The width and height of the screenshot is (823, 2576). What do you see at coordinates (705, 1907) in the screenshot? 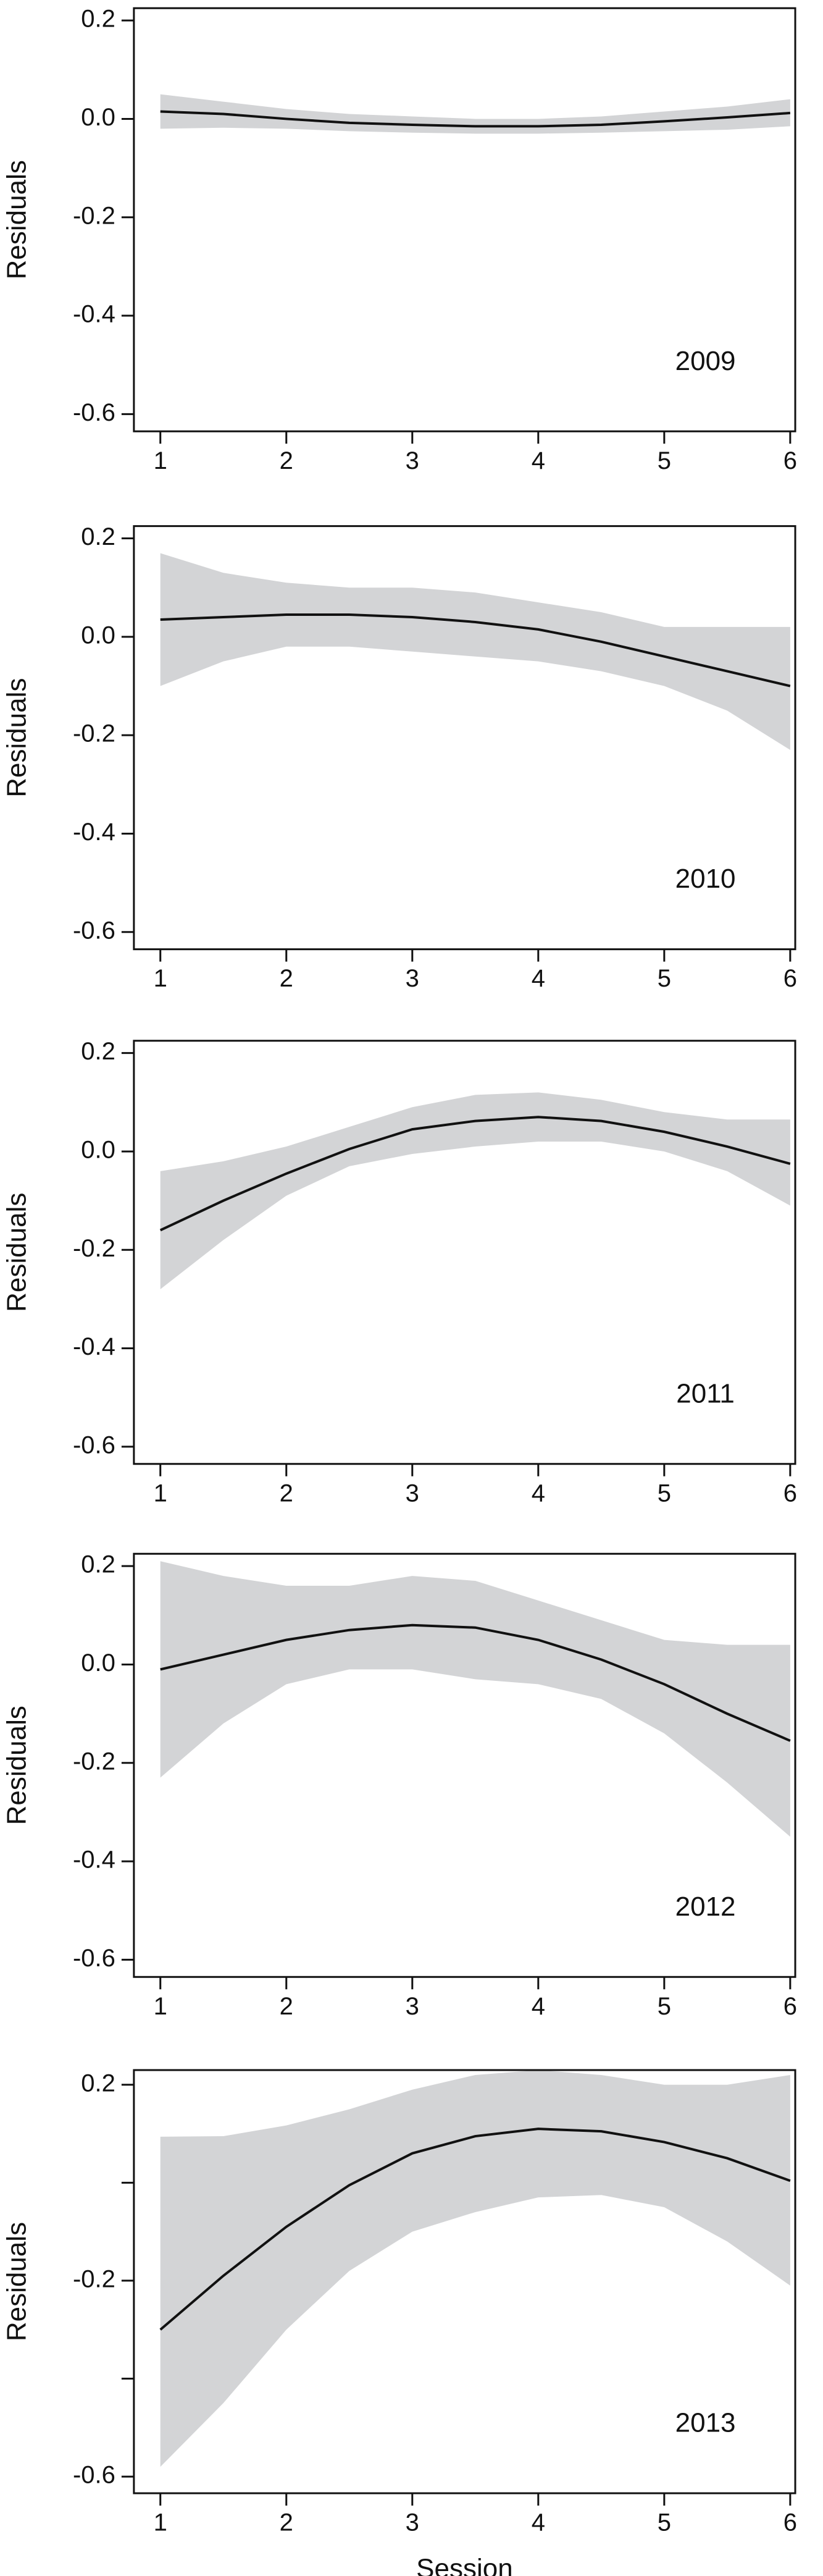
I see `panel-annotation: 2012` at bounding box center [705, 1907].